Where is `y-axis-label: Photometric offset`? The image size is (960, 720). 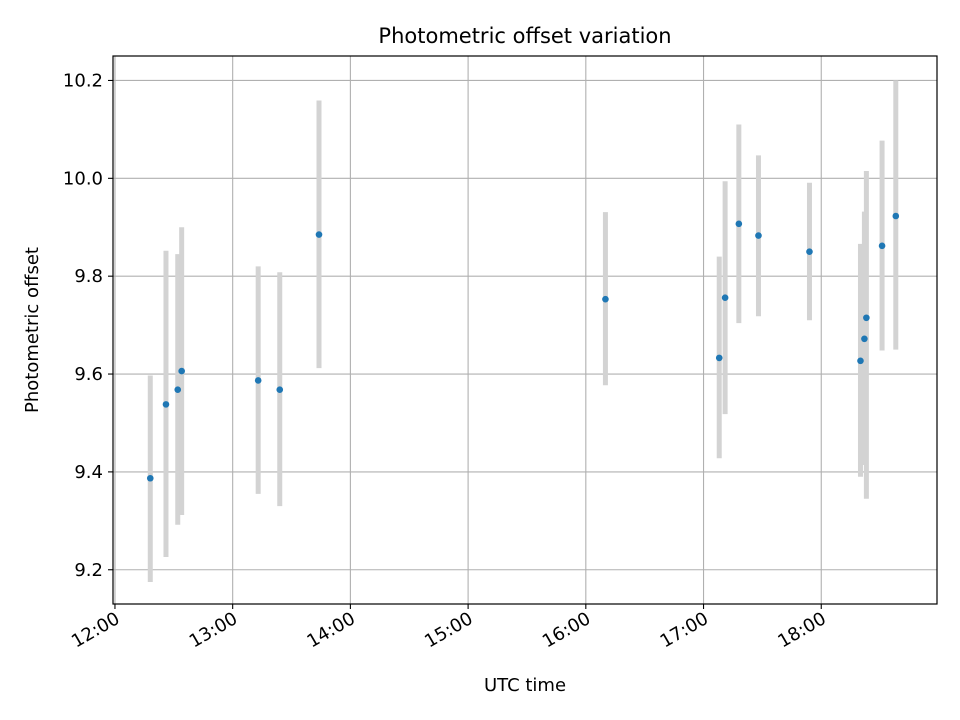 y-axis-label: Photometric offset is located at coordinates (32, 330).